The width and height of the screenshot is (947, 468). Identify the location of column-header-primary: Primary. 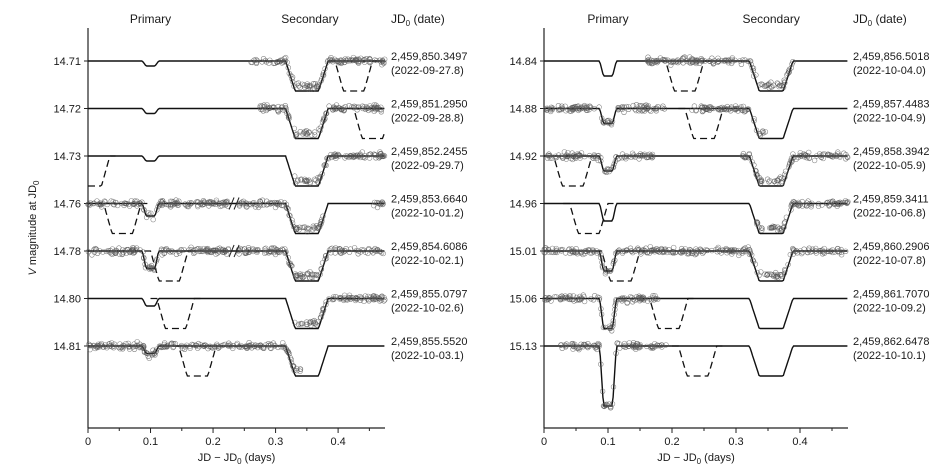
(607, 19).